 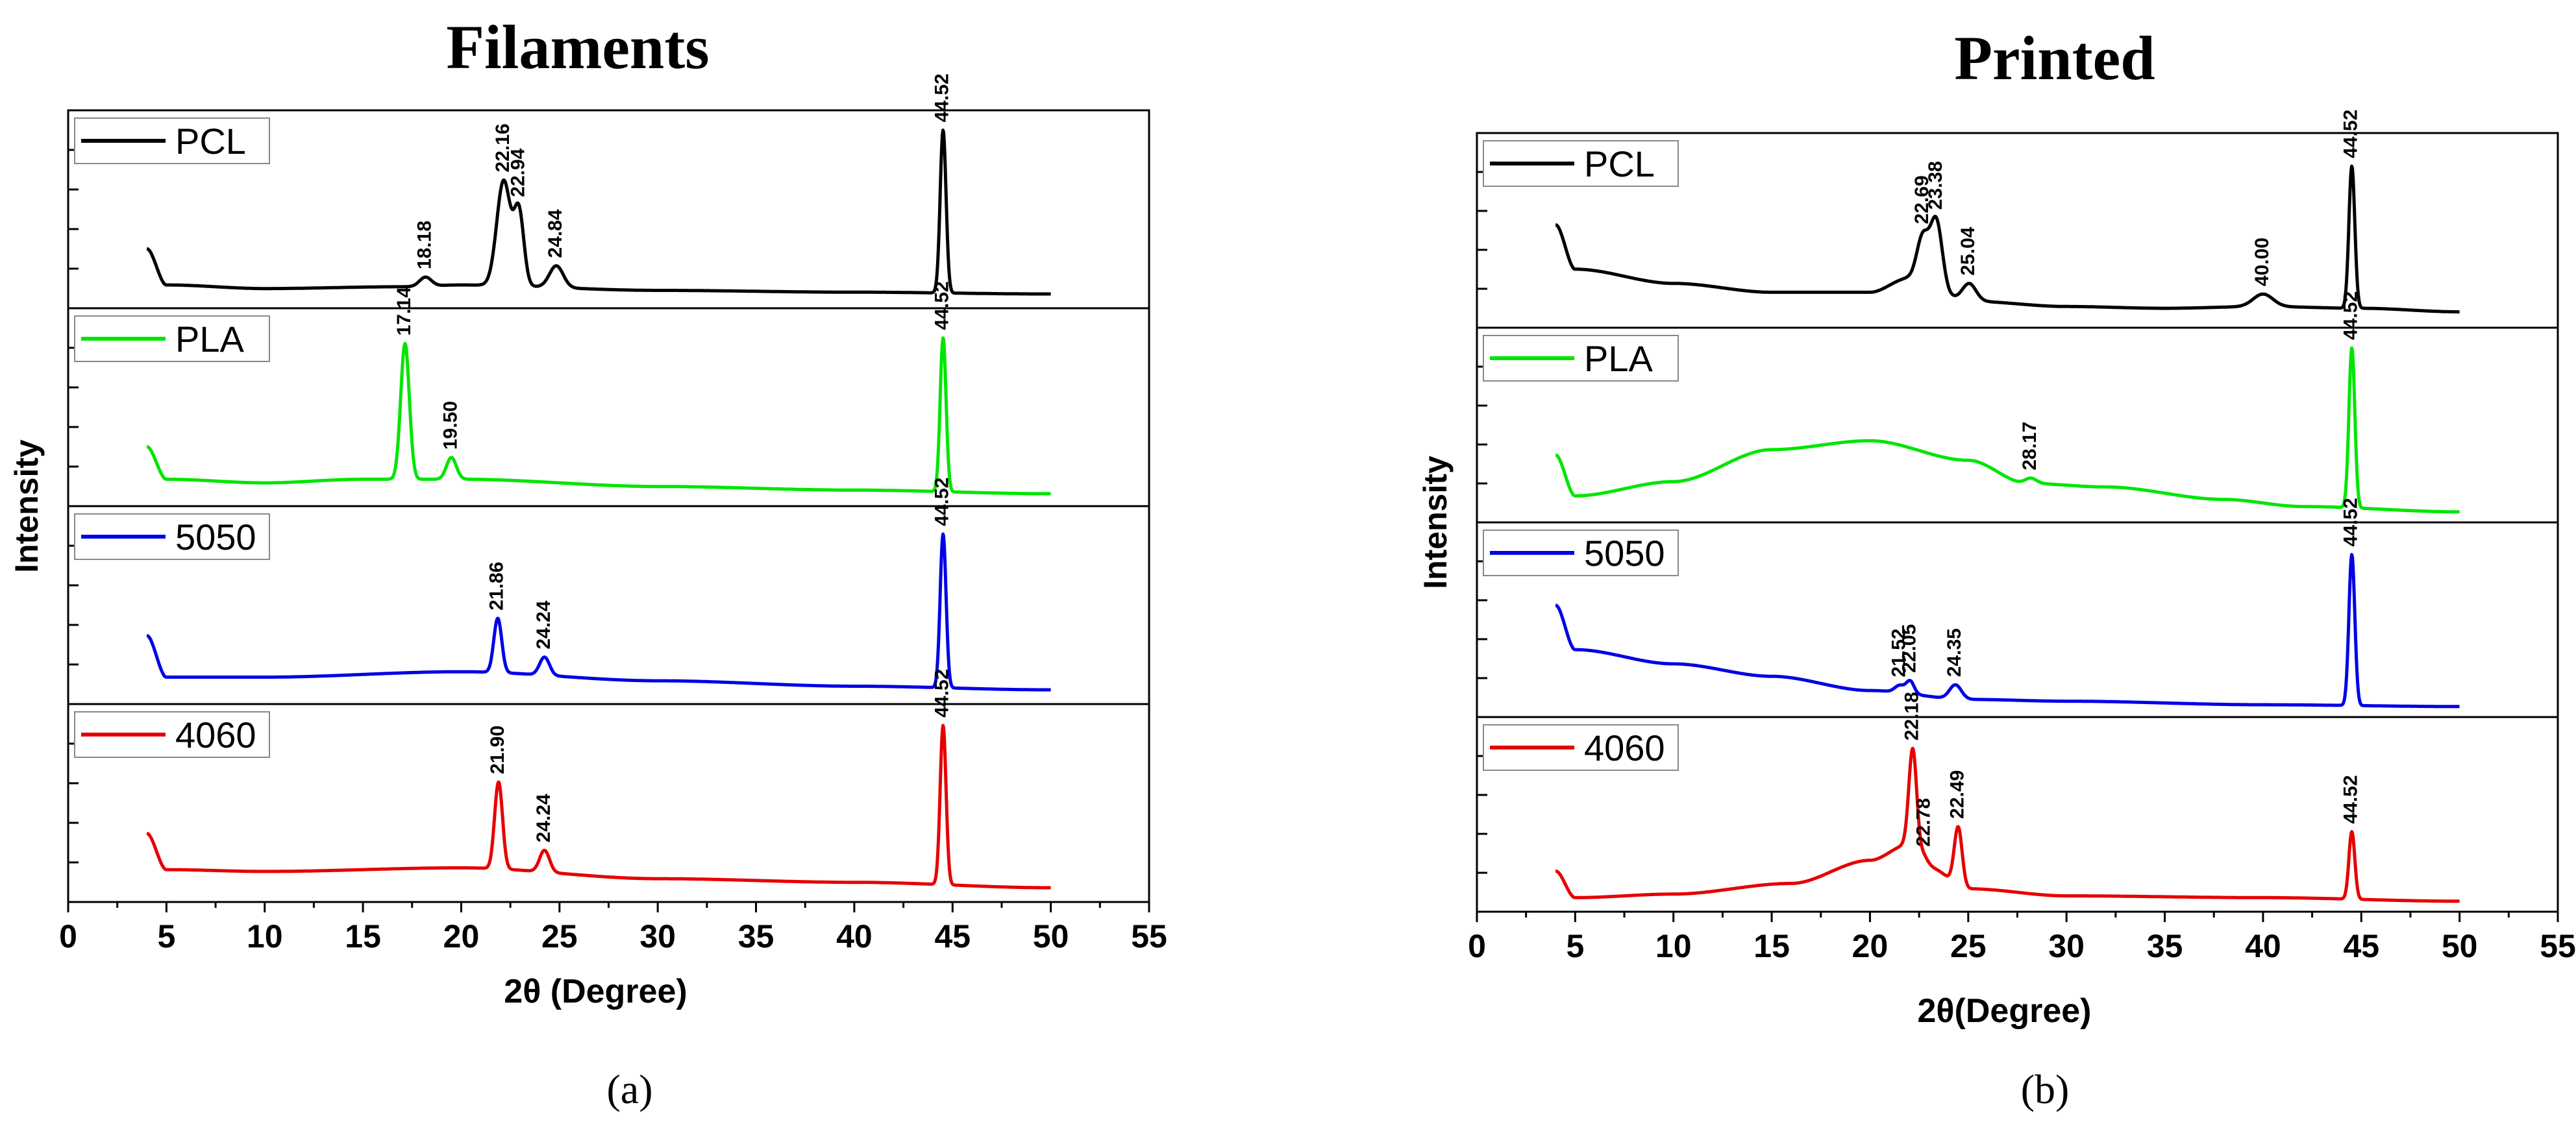 What do you see at coordinates (1968, 250) in the screenshot?
I see `pcl-peak-label: 25.04` at bounding box center [1968, 250].